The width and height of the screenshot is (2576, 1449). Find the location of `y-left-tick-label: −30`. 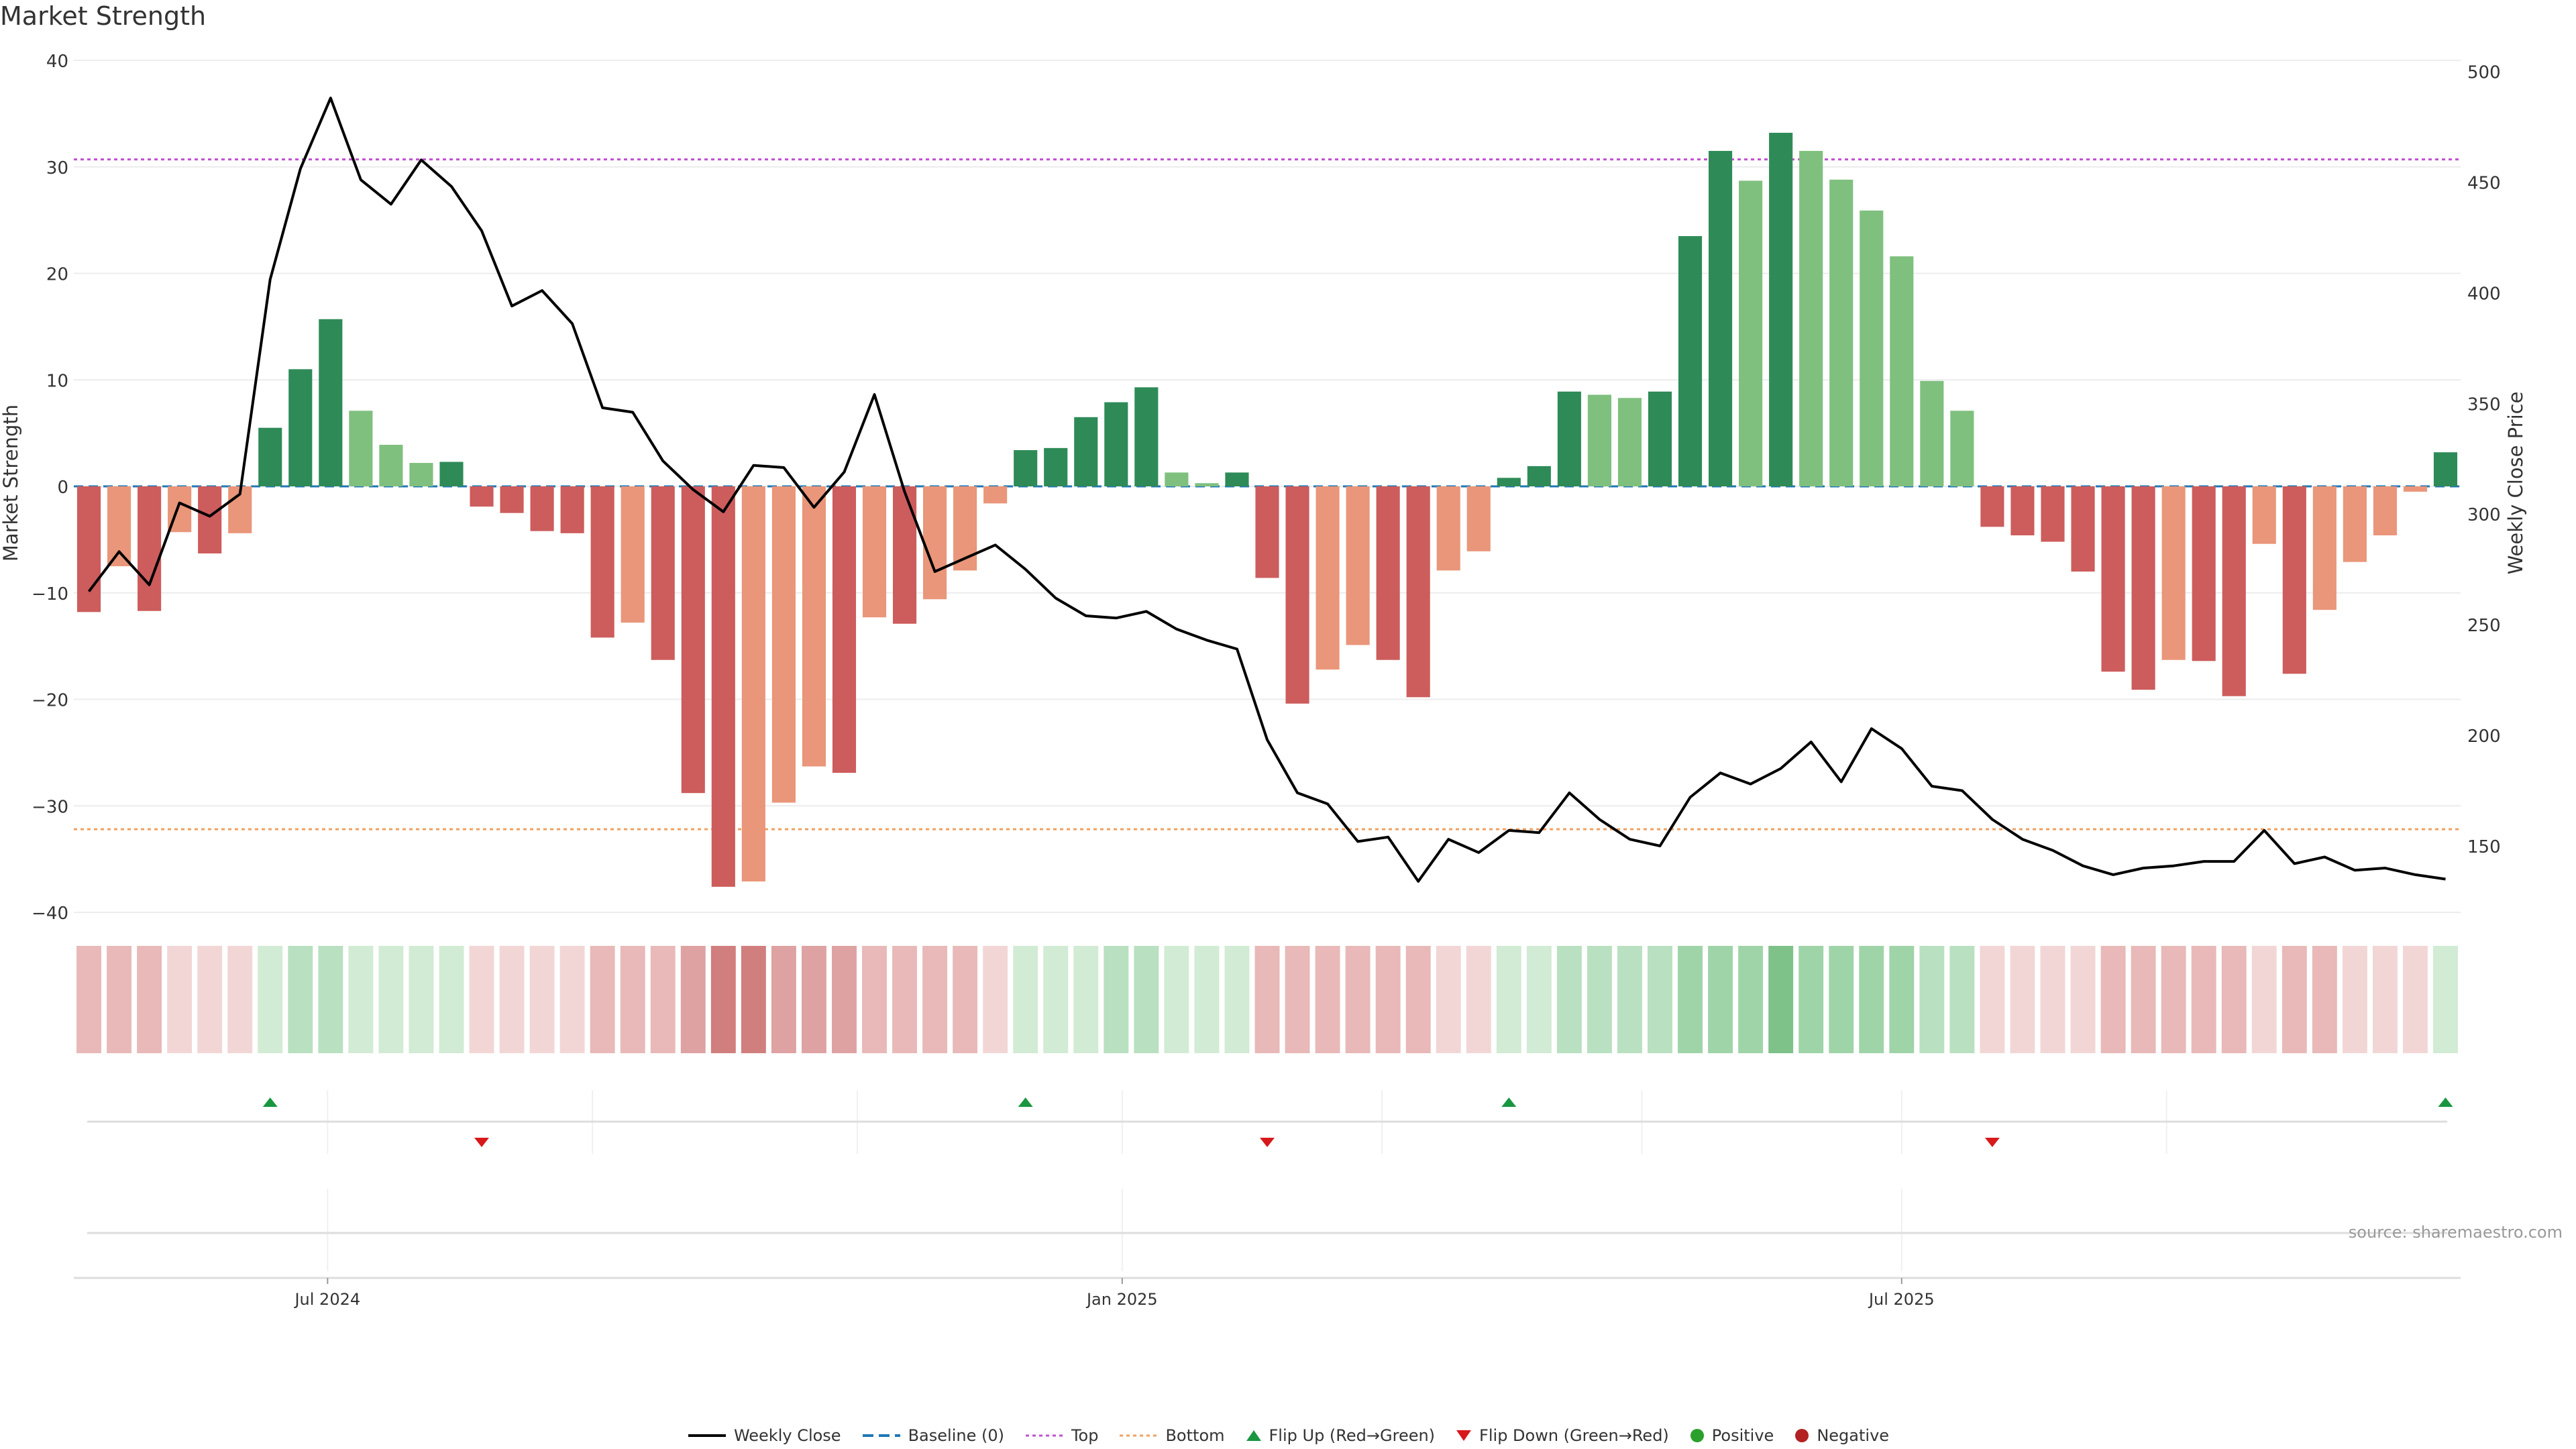

y-left-tick-label: −30 is located at coordinates (50, 807).